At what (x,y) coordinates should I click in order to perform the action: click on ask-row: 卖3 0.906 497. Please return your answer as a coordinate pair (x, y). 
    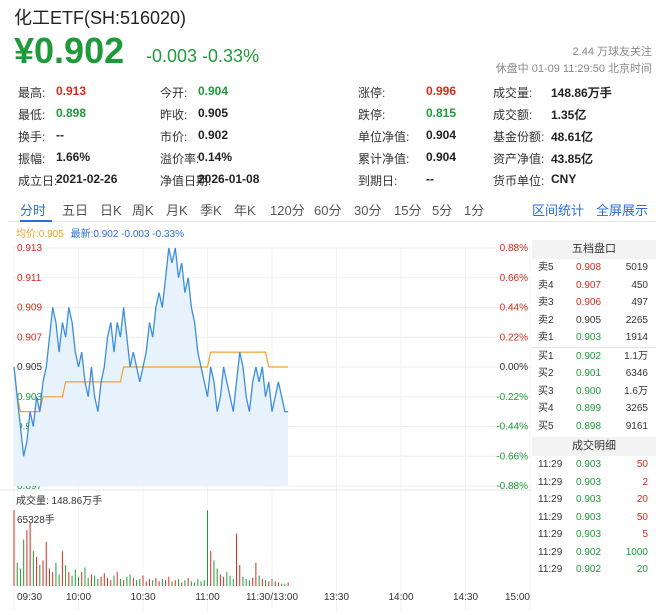
    Looking at the image, I should click on (594, 303).